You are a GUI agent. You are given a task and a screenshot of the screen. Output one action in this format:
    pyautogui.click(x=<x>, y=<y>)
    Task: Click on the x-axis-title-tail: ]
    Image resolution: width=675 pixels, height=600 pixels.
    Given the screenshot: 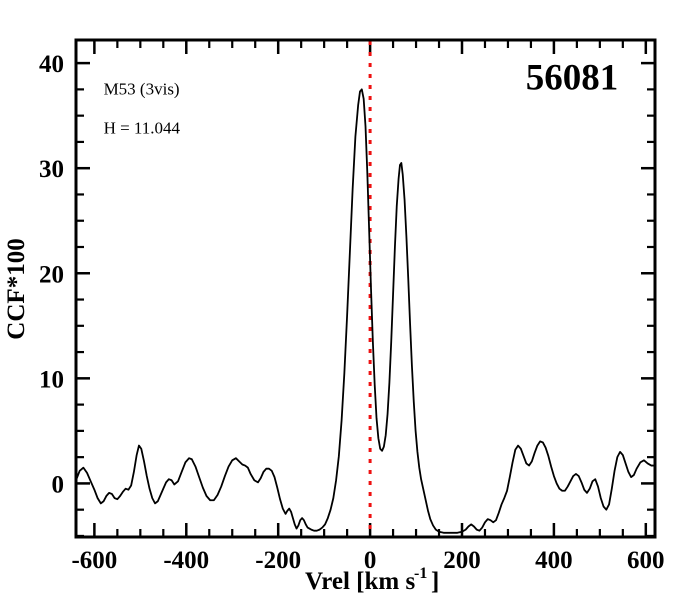 What is the action you would take?
    pyautogui.click(x=435, y=581)
    